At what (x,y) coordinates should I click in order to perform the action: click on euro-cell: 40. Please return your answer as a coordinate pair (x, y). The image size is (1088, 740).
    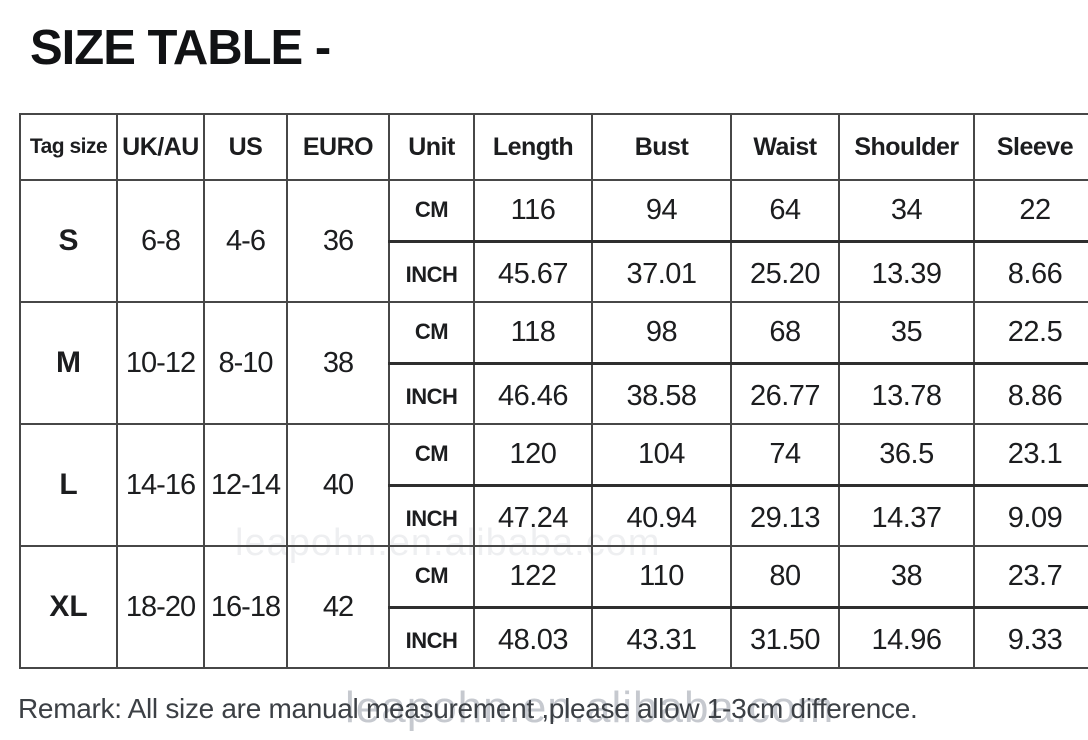
    Looking at the image, I should click on (338, 485).